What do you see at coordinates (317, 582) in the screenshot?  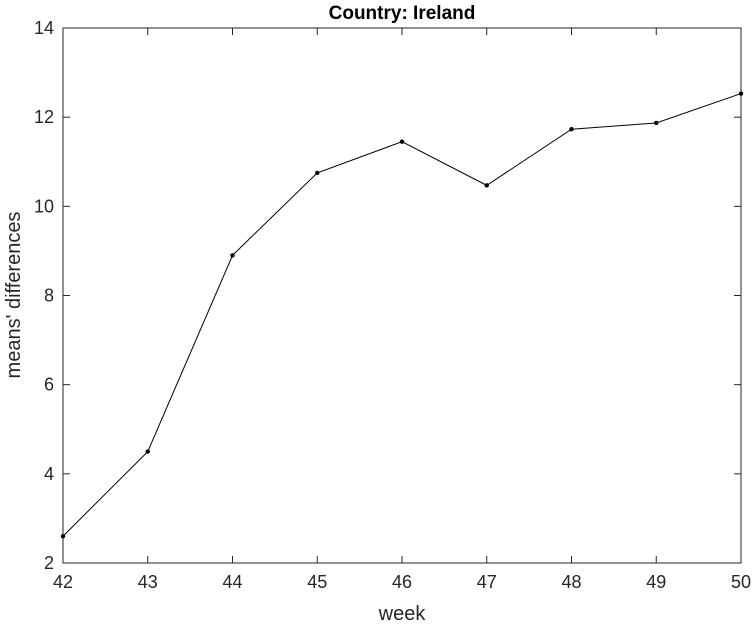 I see `x-tick-label: 45` at bounding box center [317, 582].